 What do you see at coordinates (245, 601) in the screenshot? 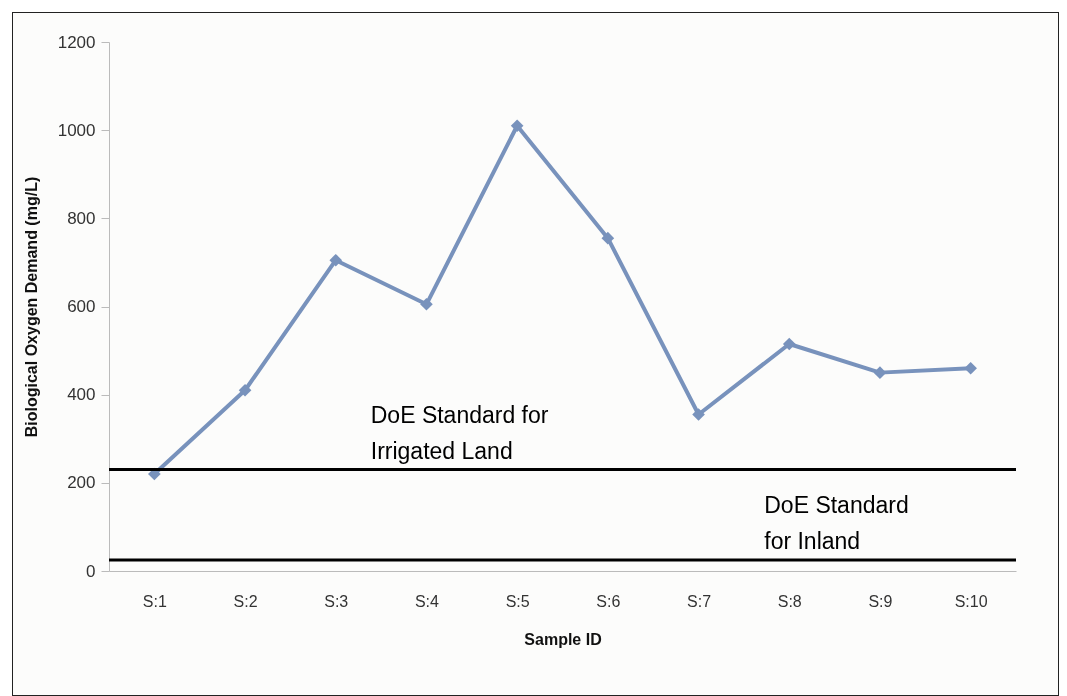
I see `x-tick-label: S:2` at bounding box center [245, 601].